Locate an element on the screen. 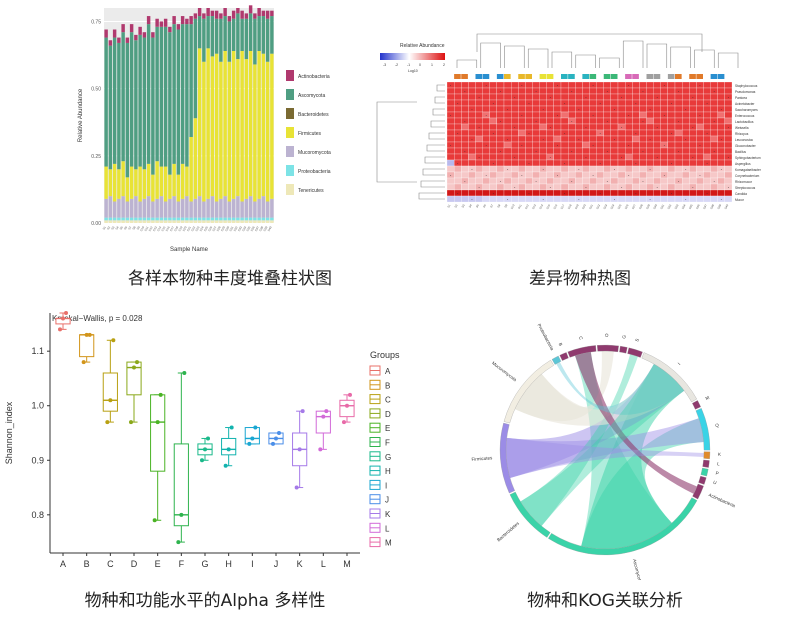 The height and width of the screenshot is (620, 800). heatmap-column-label: S1 is located at coordinates (448, 205).